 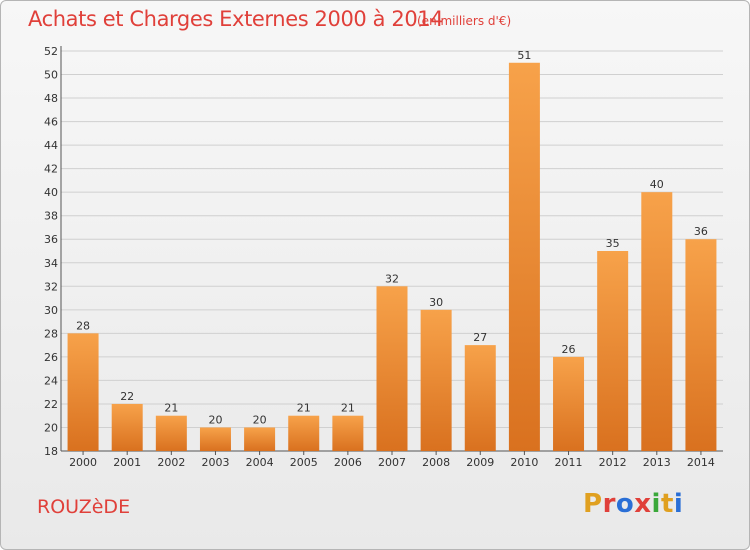 What do you see at coordinates (51, 357) in the screenshot?
I see `y-tick-label: 26` at bounding box center [51, 357].